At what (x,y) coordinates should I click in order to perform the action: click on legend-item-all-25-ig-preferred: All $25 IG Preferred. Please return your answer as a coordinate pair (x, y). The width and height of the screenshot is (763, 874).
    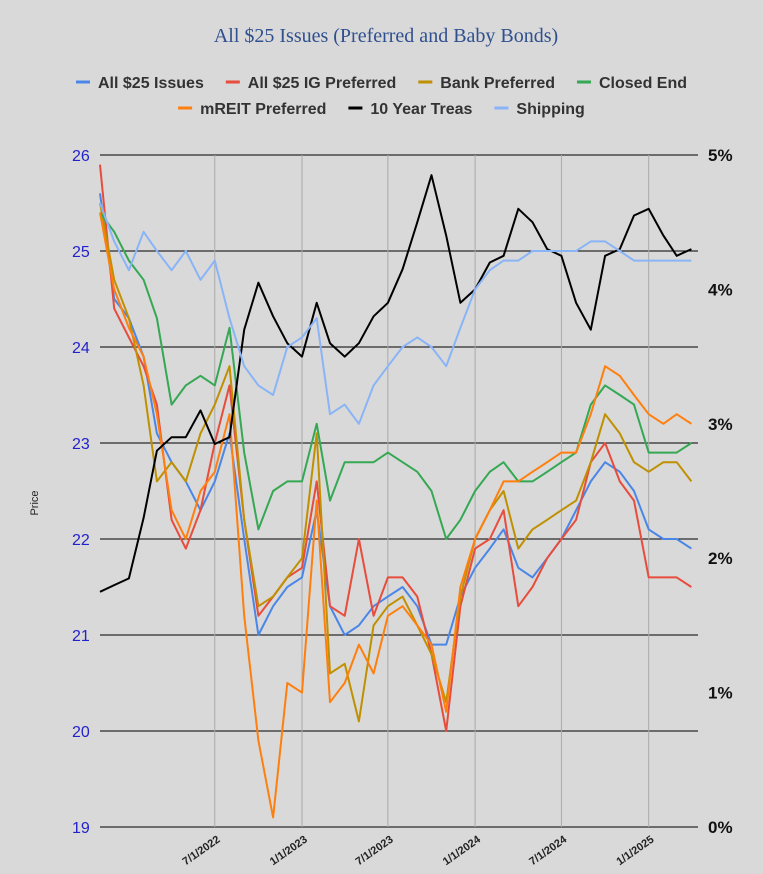
    Looking at the image, I should click on (311, 83).